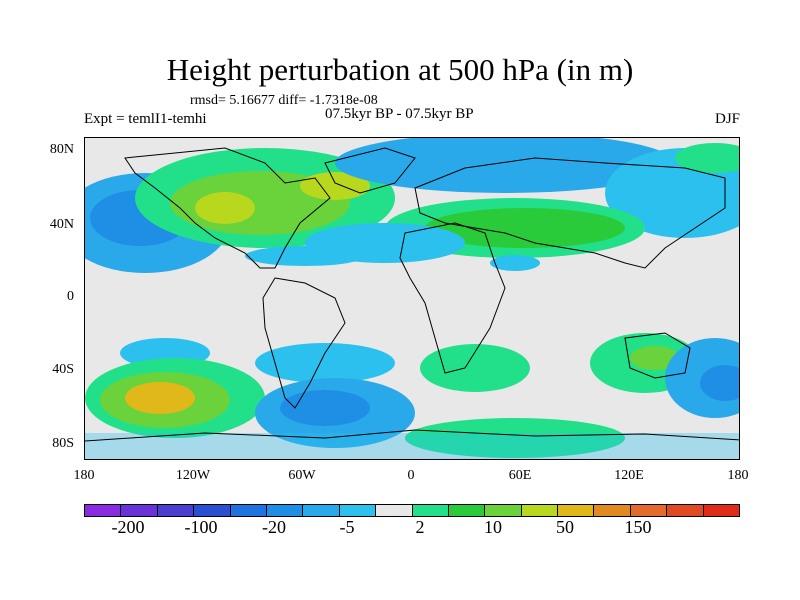  What do you see at coordinates (63, 443) in the screenshot?
I see `lat-label: 80S` at bounding box center [63, 443].